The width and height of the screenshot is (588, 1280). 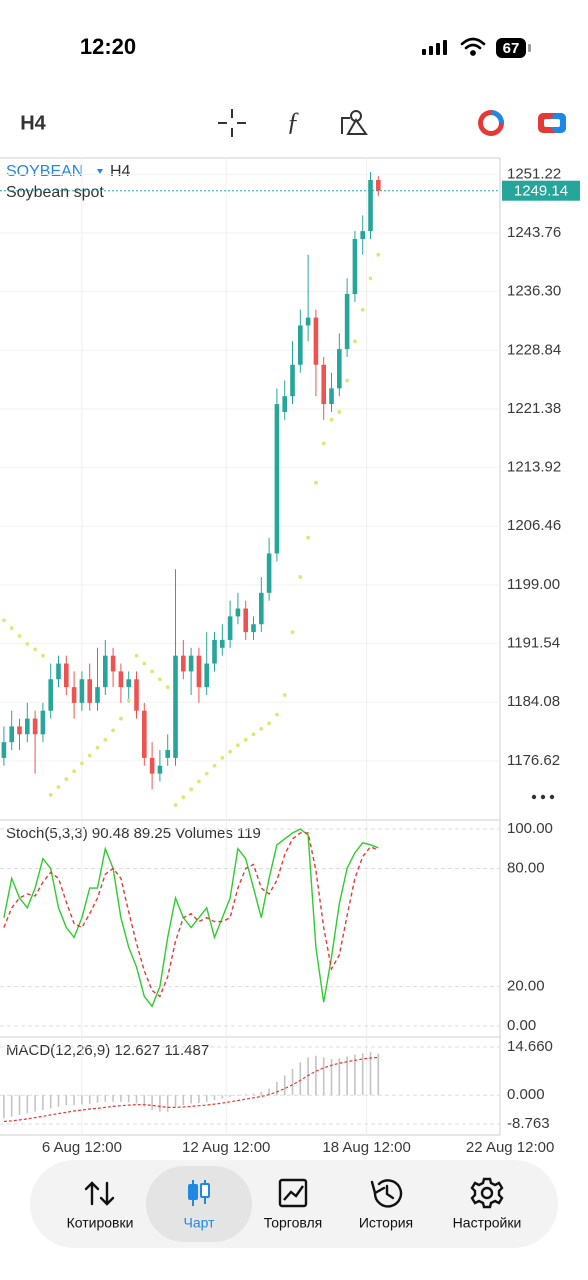 I want to click on symbol-dropdown, so click(x=100, y=171).